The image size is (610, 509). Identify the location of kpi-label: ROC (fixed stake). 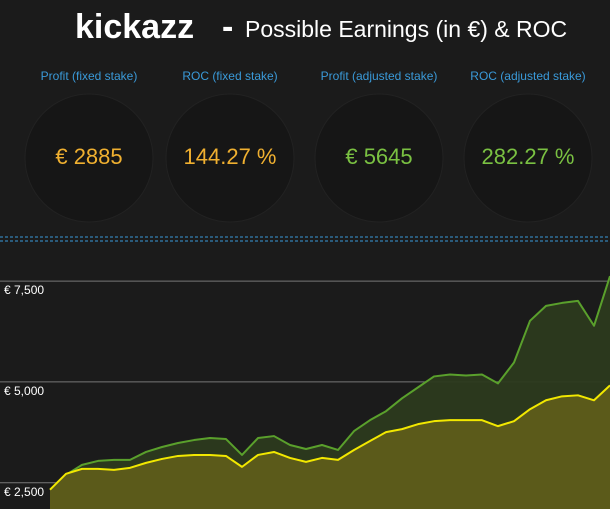
(229, 76).